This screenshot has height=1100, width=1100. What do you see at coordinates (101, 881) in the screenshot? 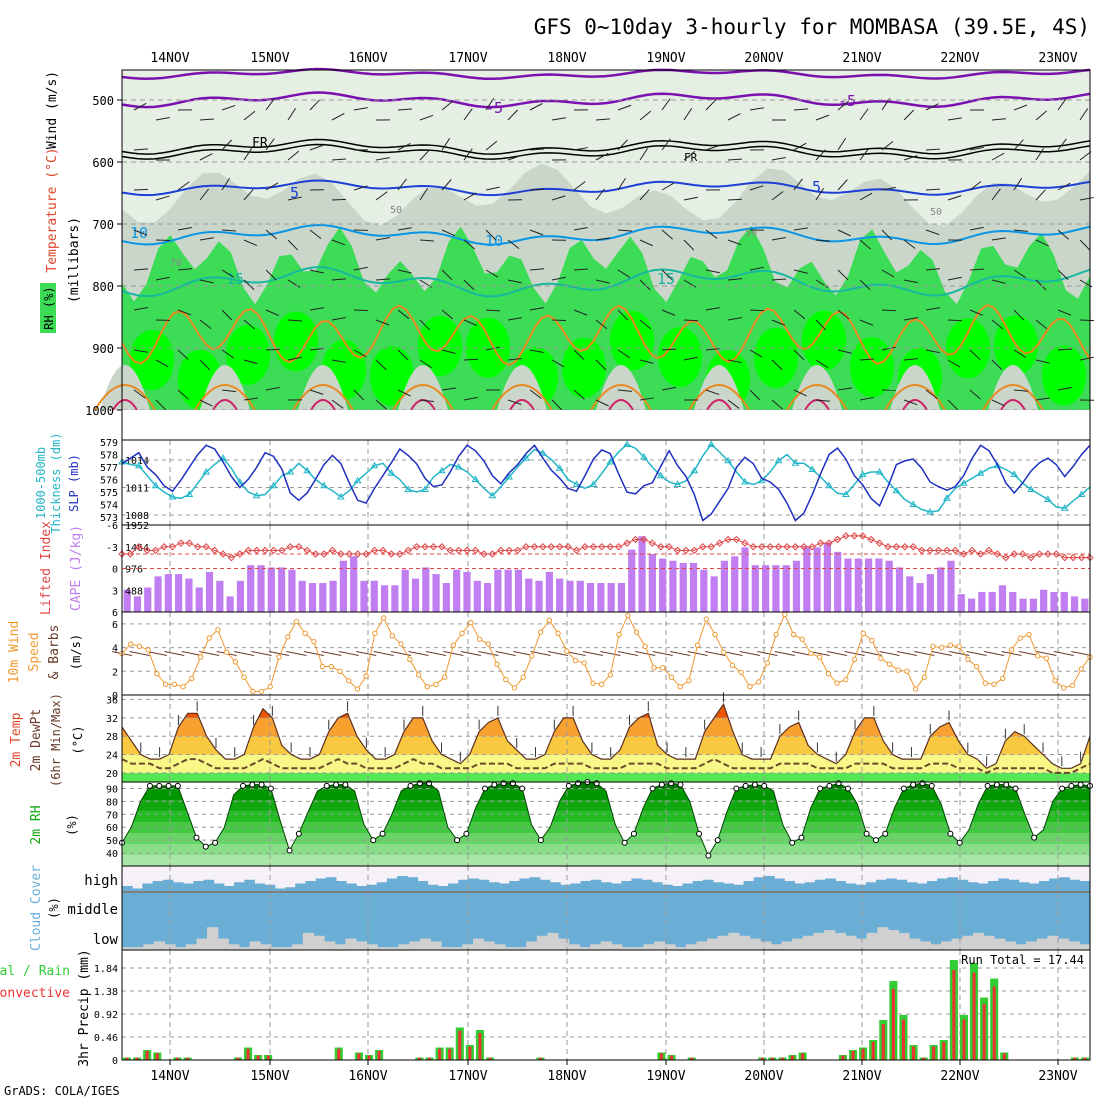
I see `cloud-level-high: high` at bounding box center [101, 881].